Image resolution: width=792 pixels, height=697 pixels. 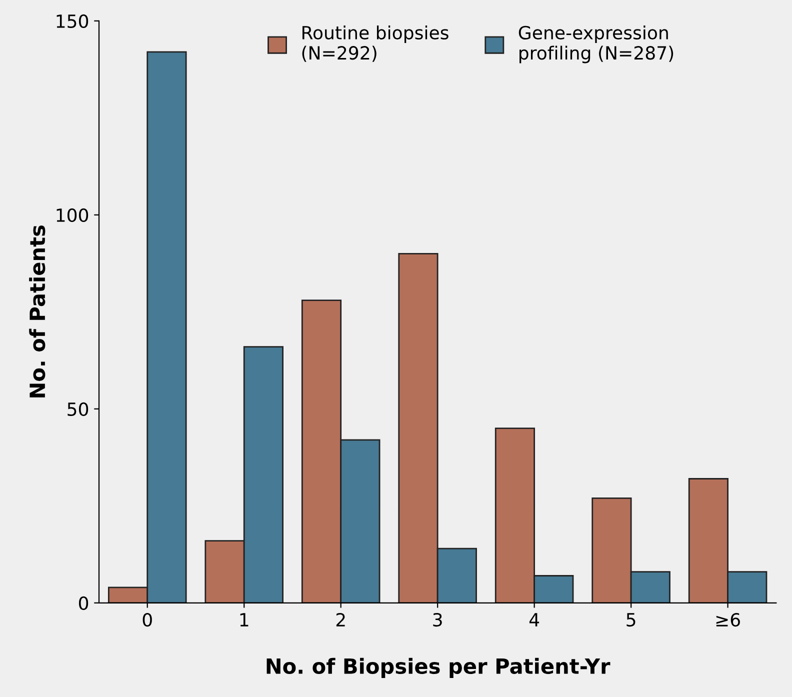 I want to click on y-axis-title: No. of Patients, so click(x=37, y=312).